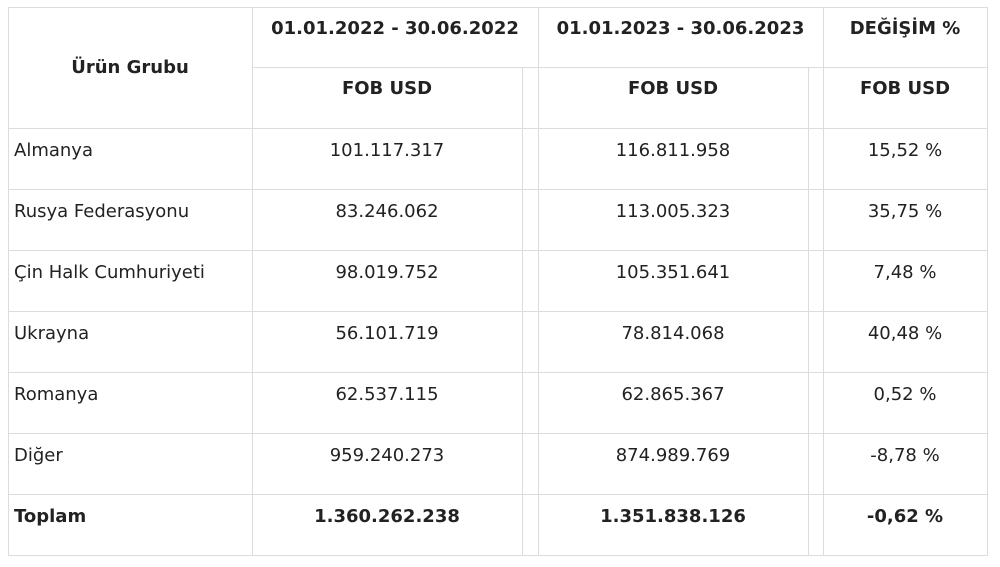 This screenshot has width=1000, height=567. What do you see at coordinates (905, 333) in the screenshot?
I see `row-change: 40,48 %` at bounding box center [905, 333].